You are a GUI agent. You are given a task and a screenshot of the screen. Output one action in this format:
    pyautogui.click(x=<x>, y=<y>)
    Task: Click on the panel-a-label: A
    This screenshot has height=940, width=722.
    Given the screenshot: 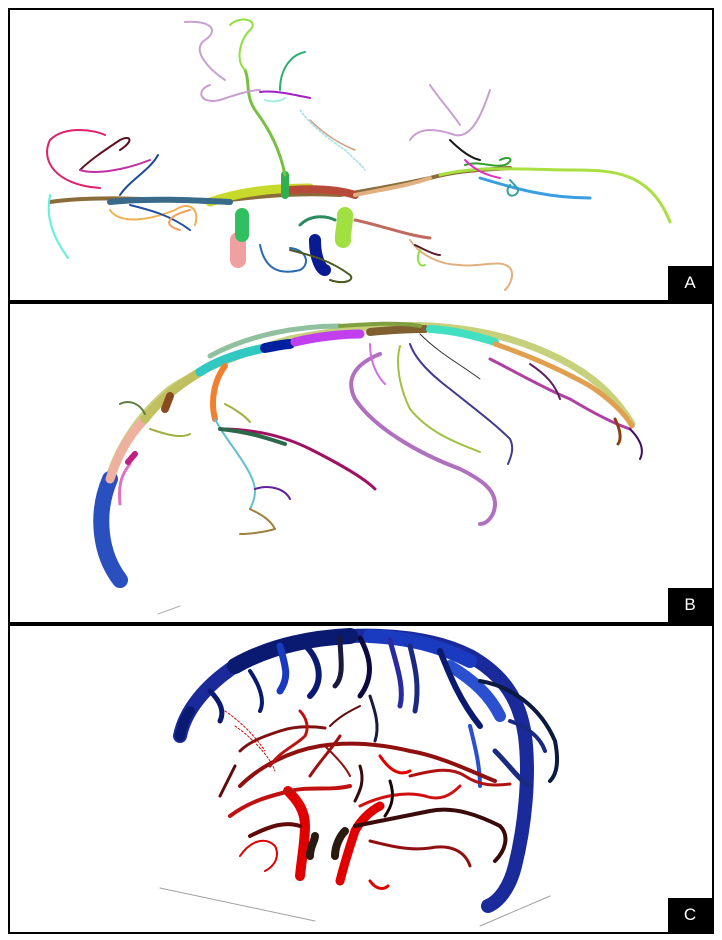 What is the action you would take?
    pyautogui.click(x=690, y=283)
    